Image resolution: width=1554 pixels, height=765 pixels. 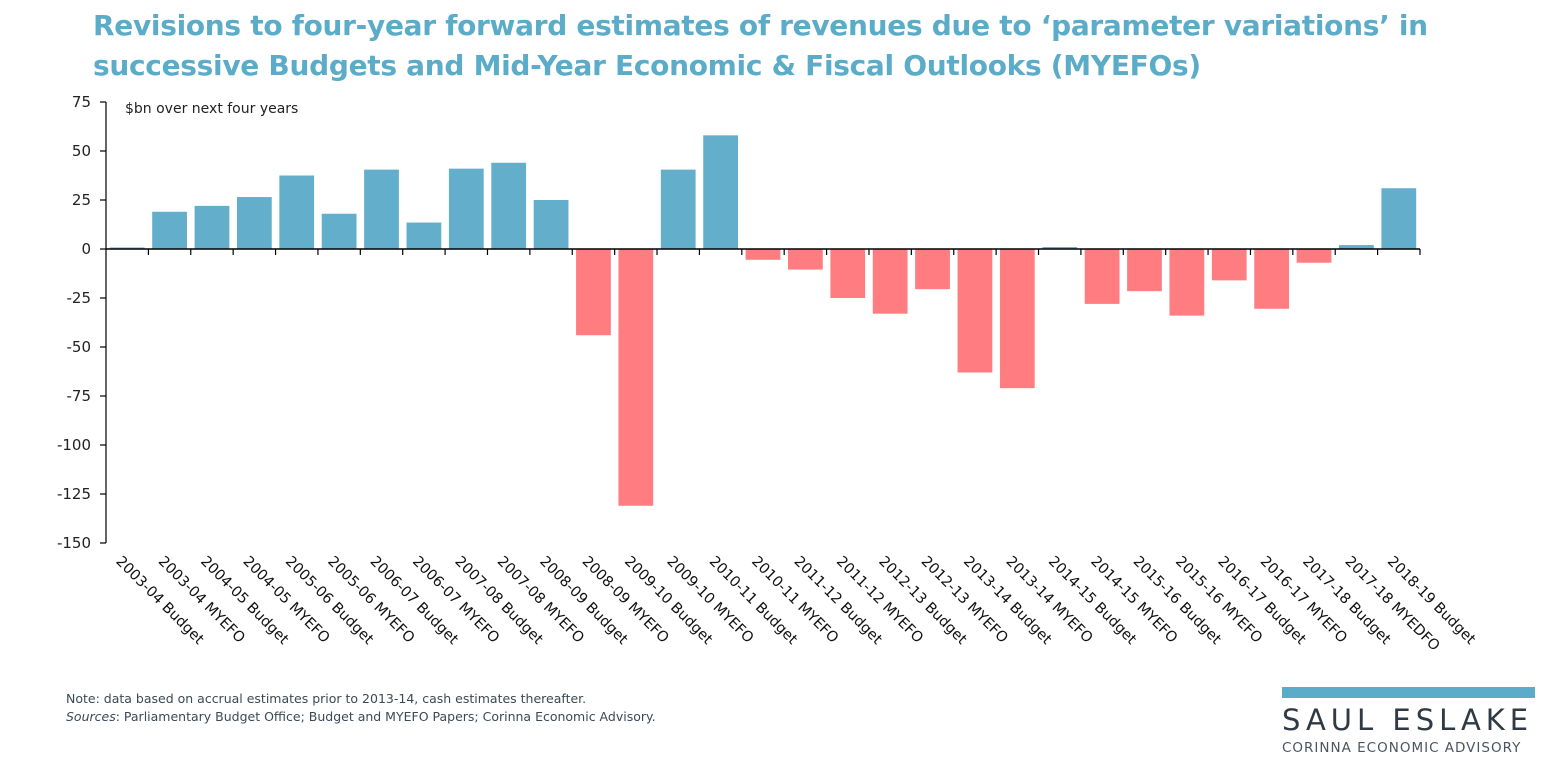 What do you see at coordinates (81, 151) in the screenshot?
I see `y-tick-label: 50` at bounding box center [81, 151].